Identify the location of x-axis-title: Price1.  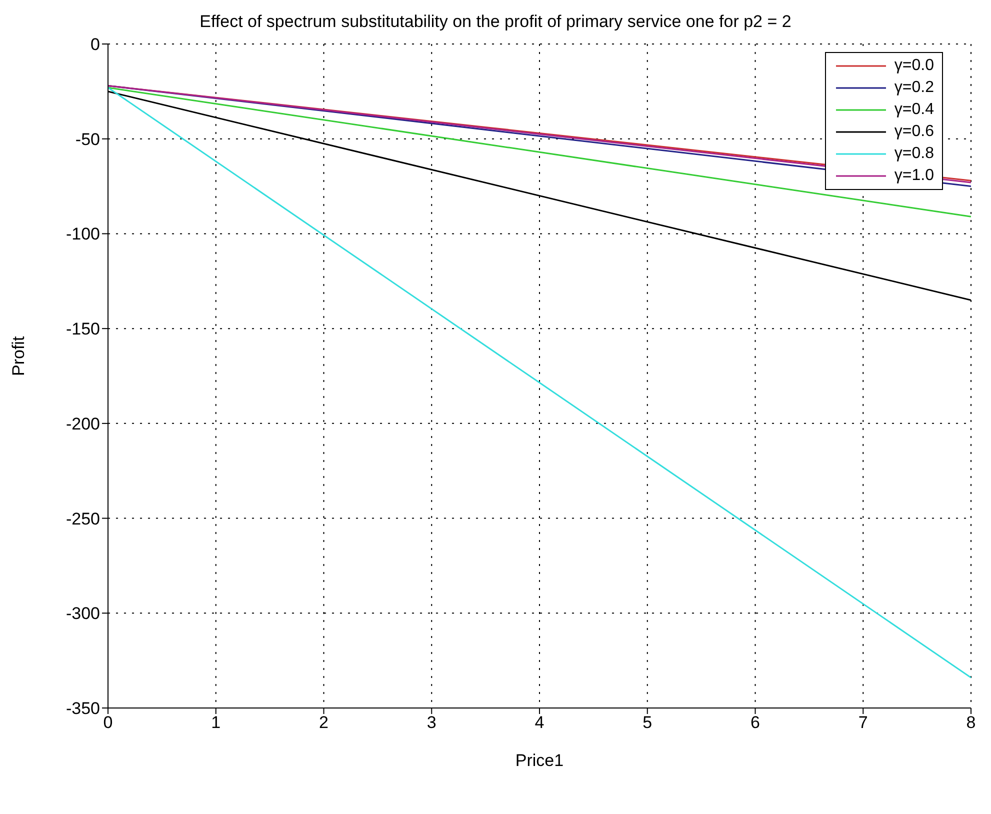
(539, 760).